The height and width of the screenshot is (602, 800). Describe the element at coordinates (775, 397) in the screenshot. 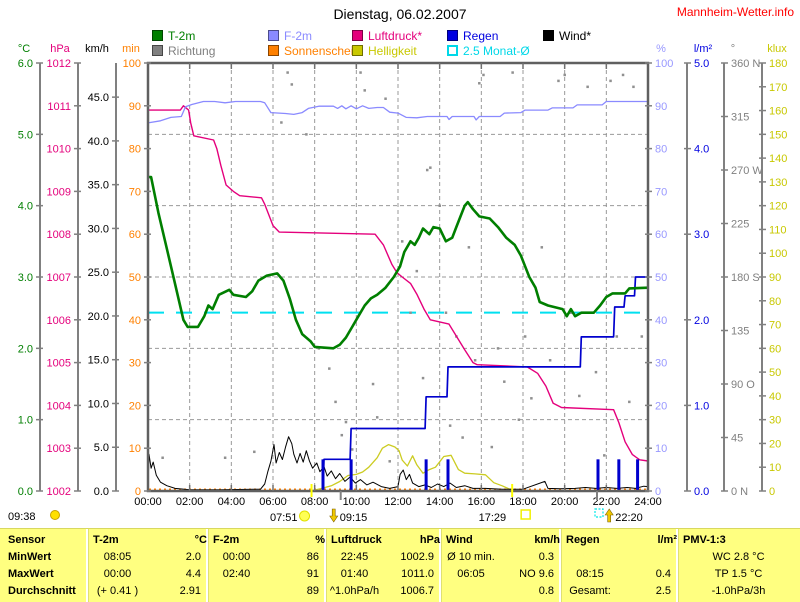

I see `tick-label-klux: 40` at that location.